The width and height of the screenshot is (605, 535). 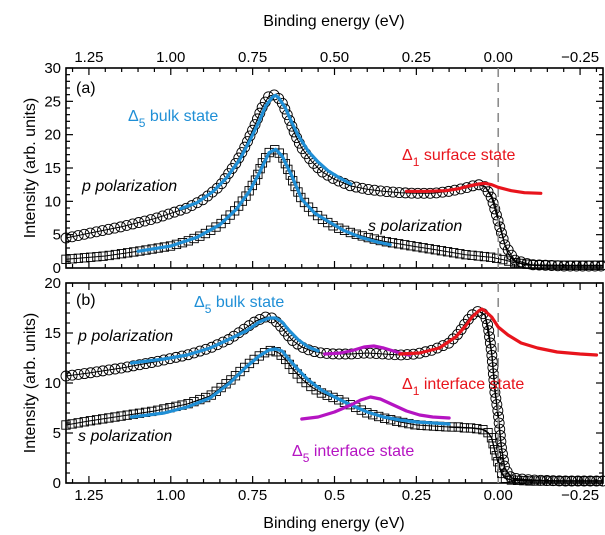 What do you see at coordinates (526, 454) in the screenshot?
I see `fit-s-edge-fit` at bounding box center [526, 454].